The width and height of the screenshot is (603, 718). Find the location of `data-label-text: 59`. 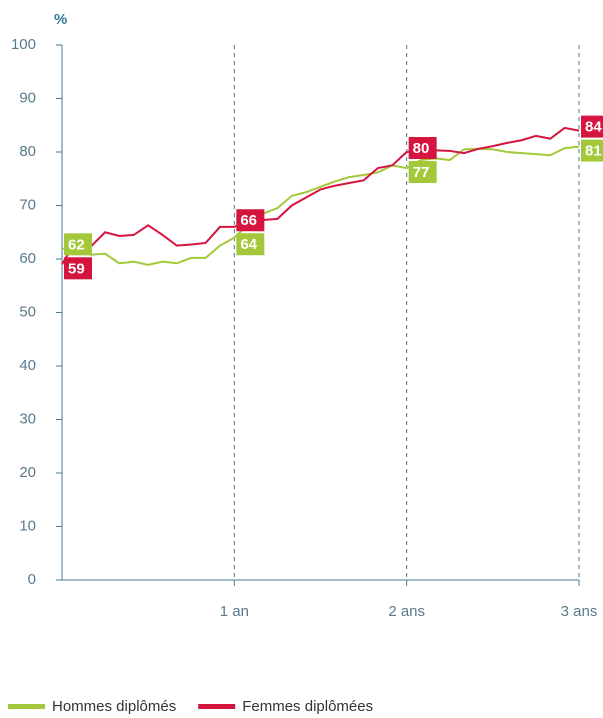

data-label-text: 59 is located at coordinates (76, 268).